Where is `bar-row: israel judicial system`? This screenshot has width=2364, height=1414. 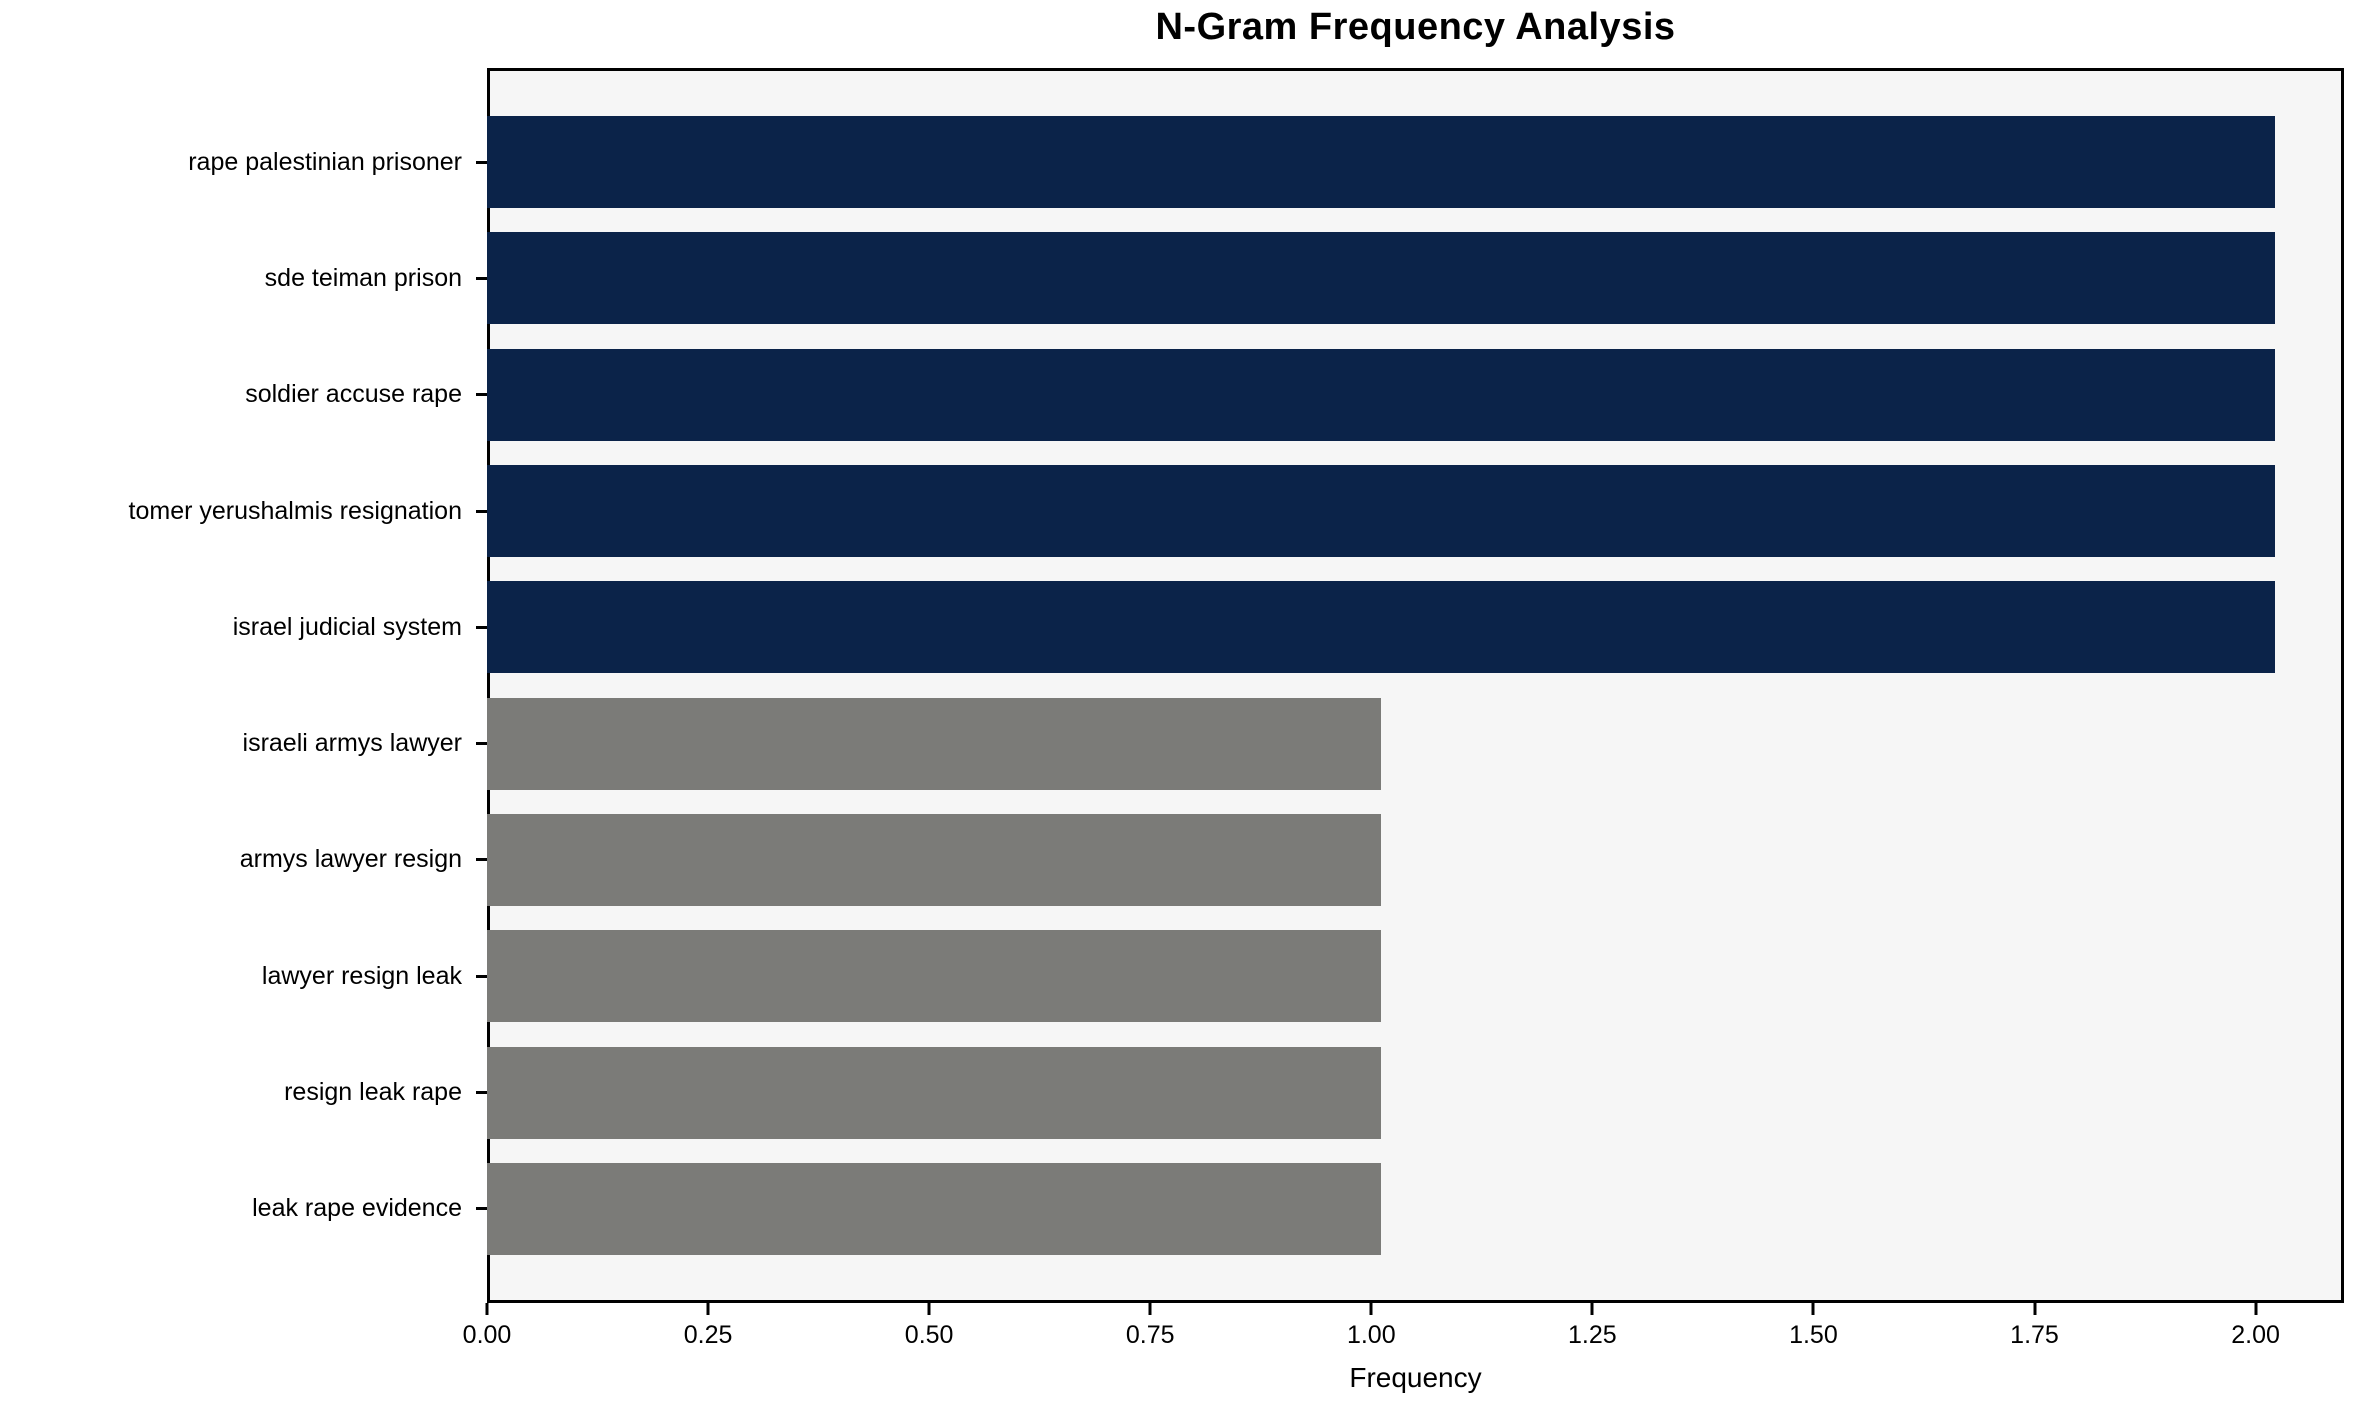 bar-row: israel judicial system is located at coordinates (1182, 627).